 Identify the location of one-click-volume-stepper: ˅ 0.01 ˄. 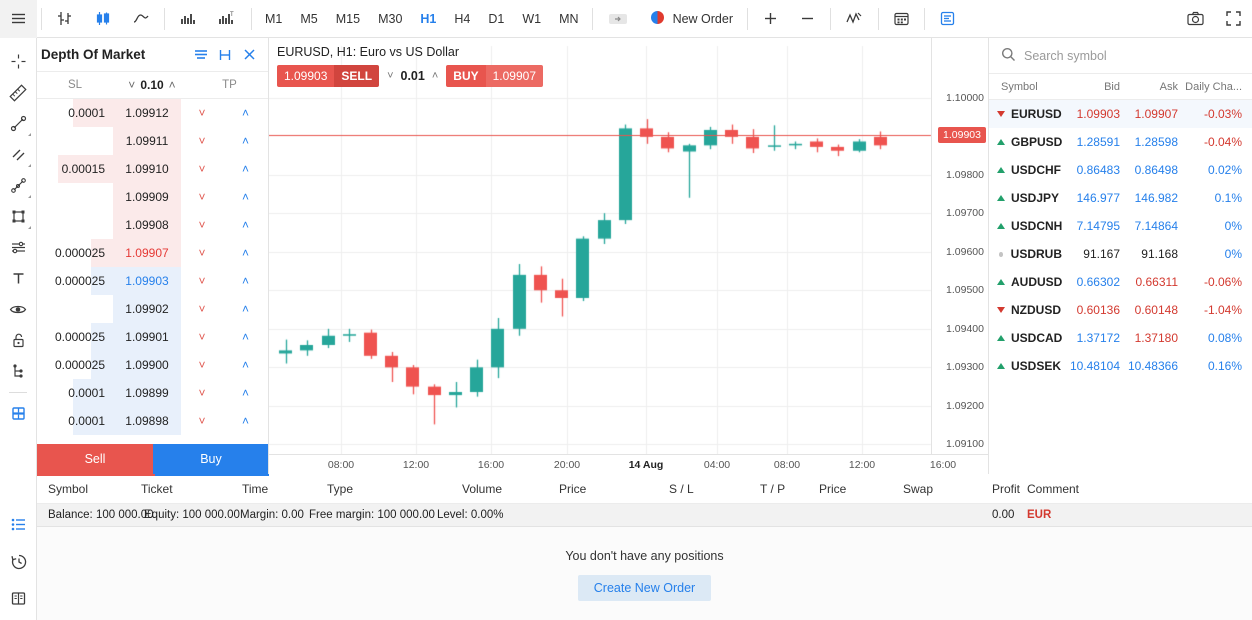
(412, 76).